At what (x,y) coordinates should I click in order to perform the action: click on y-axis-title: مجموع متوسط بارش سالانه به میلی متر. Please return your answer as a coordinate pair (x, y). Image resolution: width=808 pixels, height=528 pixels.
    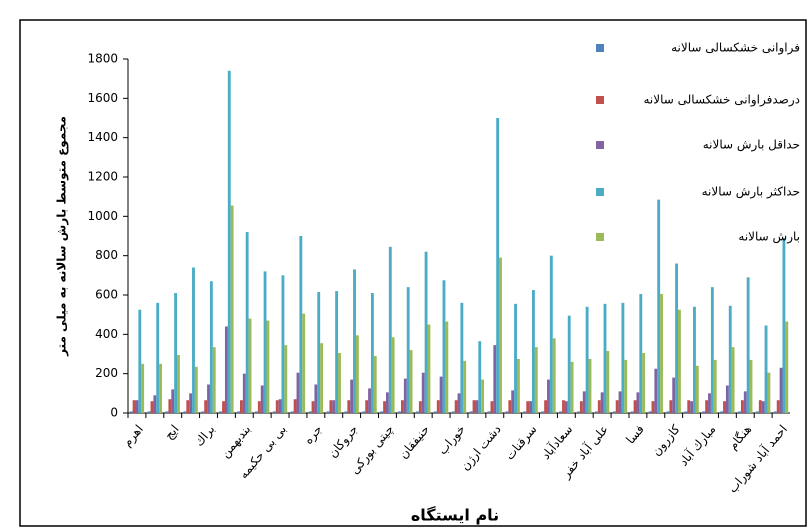
    Looking at the image, I should click on (62, 236).